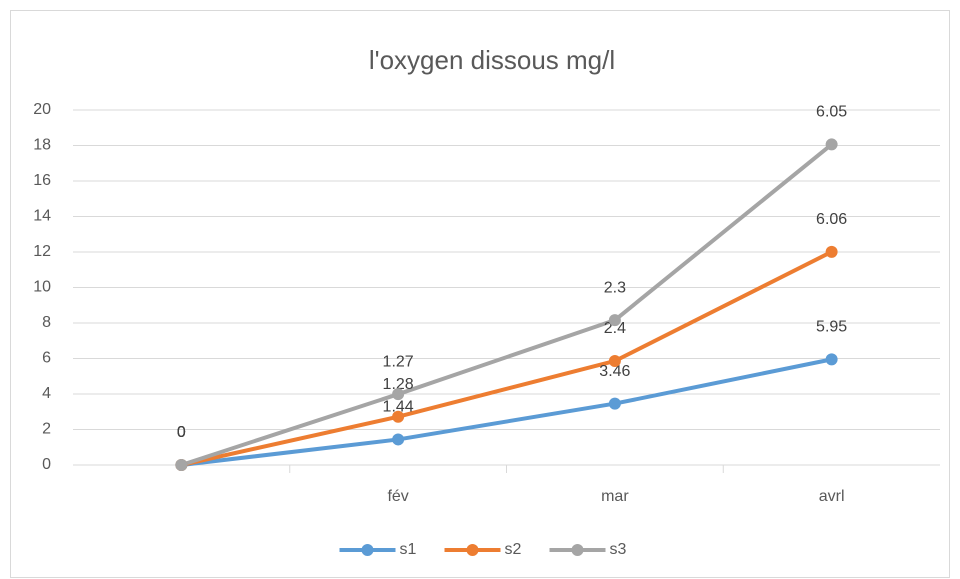 The image size is (960, 579). Describe the element at coordinates (507, 412) in the screenshot. I see `series-line` at that location.